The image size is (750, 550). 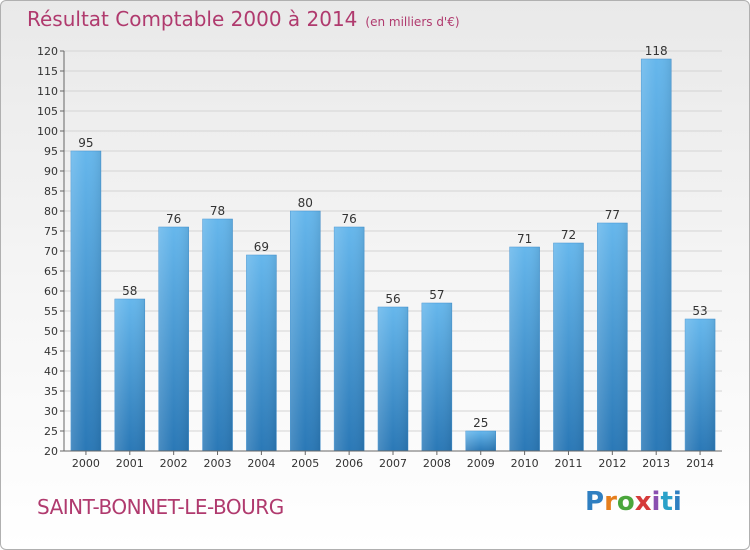 What do you see at coordinates (349, 463) in the screenshot?
I see `x-tick-label: 2006` at bounding box center [349, 463].